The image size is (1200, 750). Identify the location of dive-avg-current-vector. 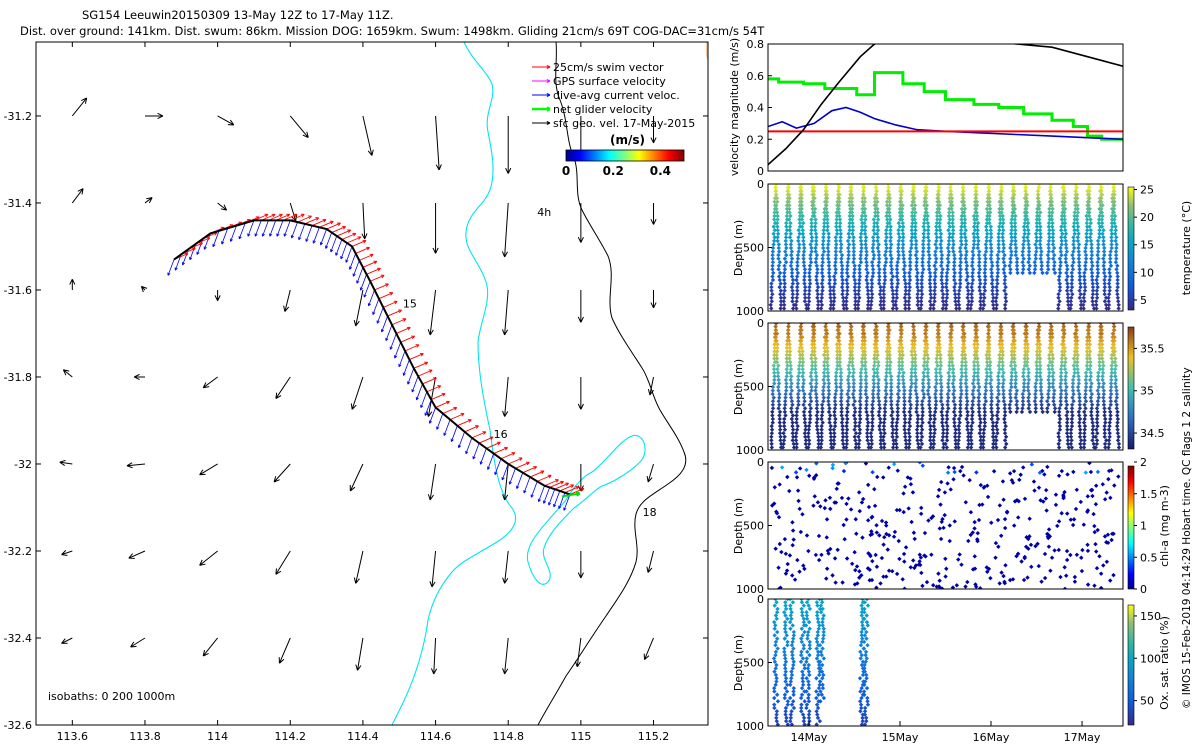
(294, 230).